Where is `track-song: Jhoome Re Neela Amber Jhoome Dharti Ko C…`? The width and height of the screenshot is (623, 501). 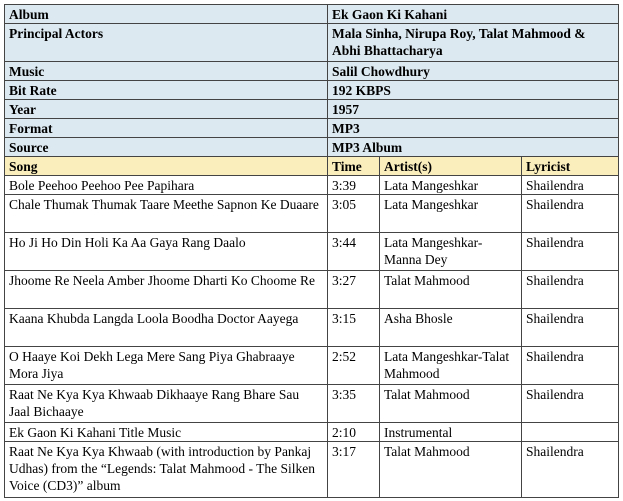
track-song: Jhoome Re Neela Amber Jhoome Dharti Ko C… is located at coordinates (166, 289).